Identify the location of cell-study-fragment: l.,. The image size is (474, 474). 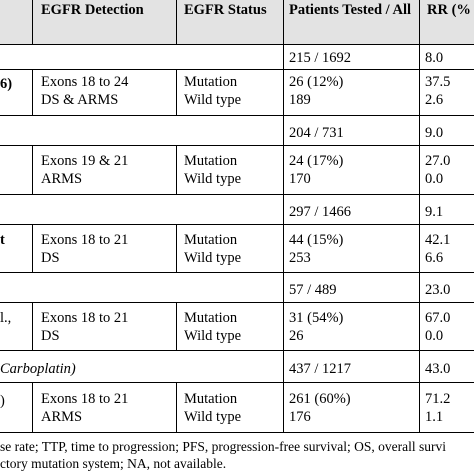
(6, 318).